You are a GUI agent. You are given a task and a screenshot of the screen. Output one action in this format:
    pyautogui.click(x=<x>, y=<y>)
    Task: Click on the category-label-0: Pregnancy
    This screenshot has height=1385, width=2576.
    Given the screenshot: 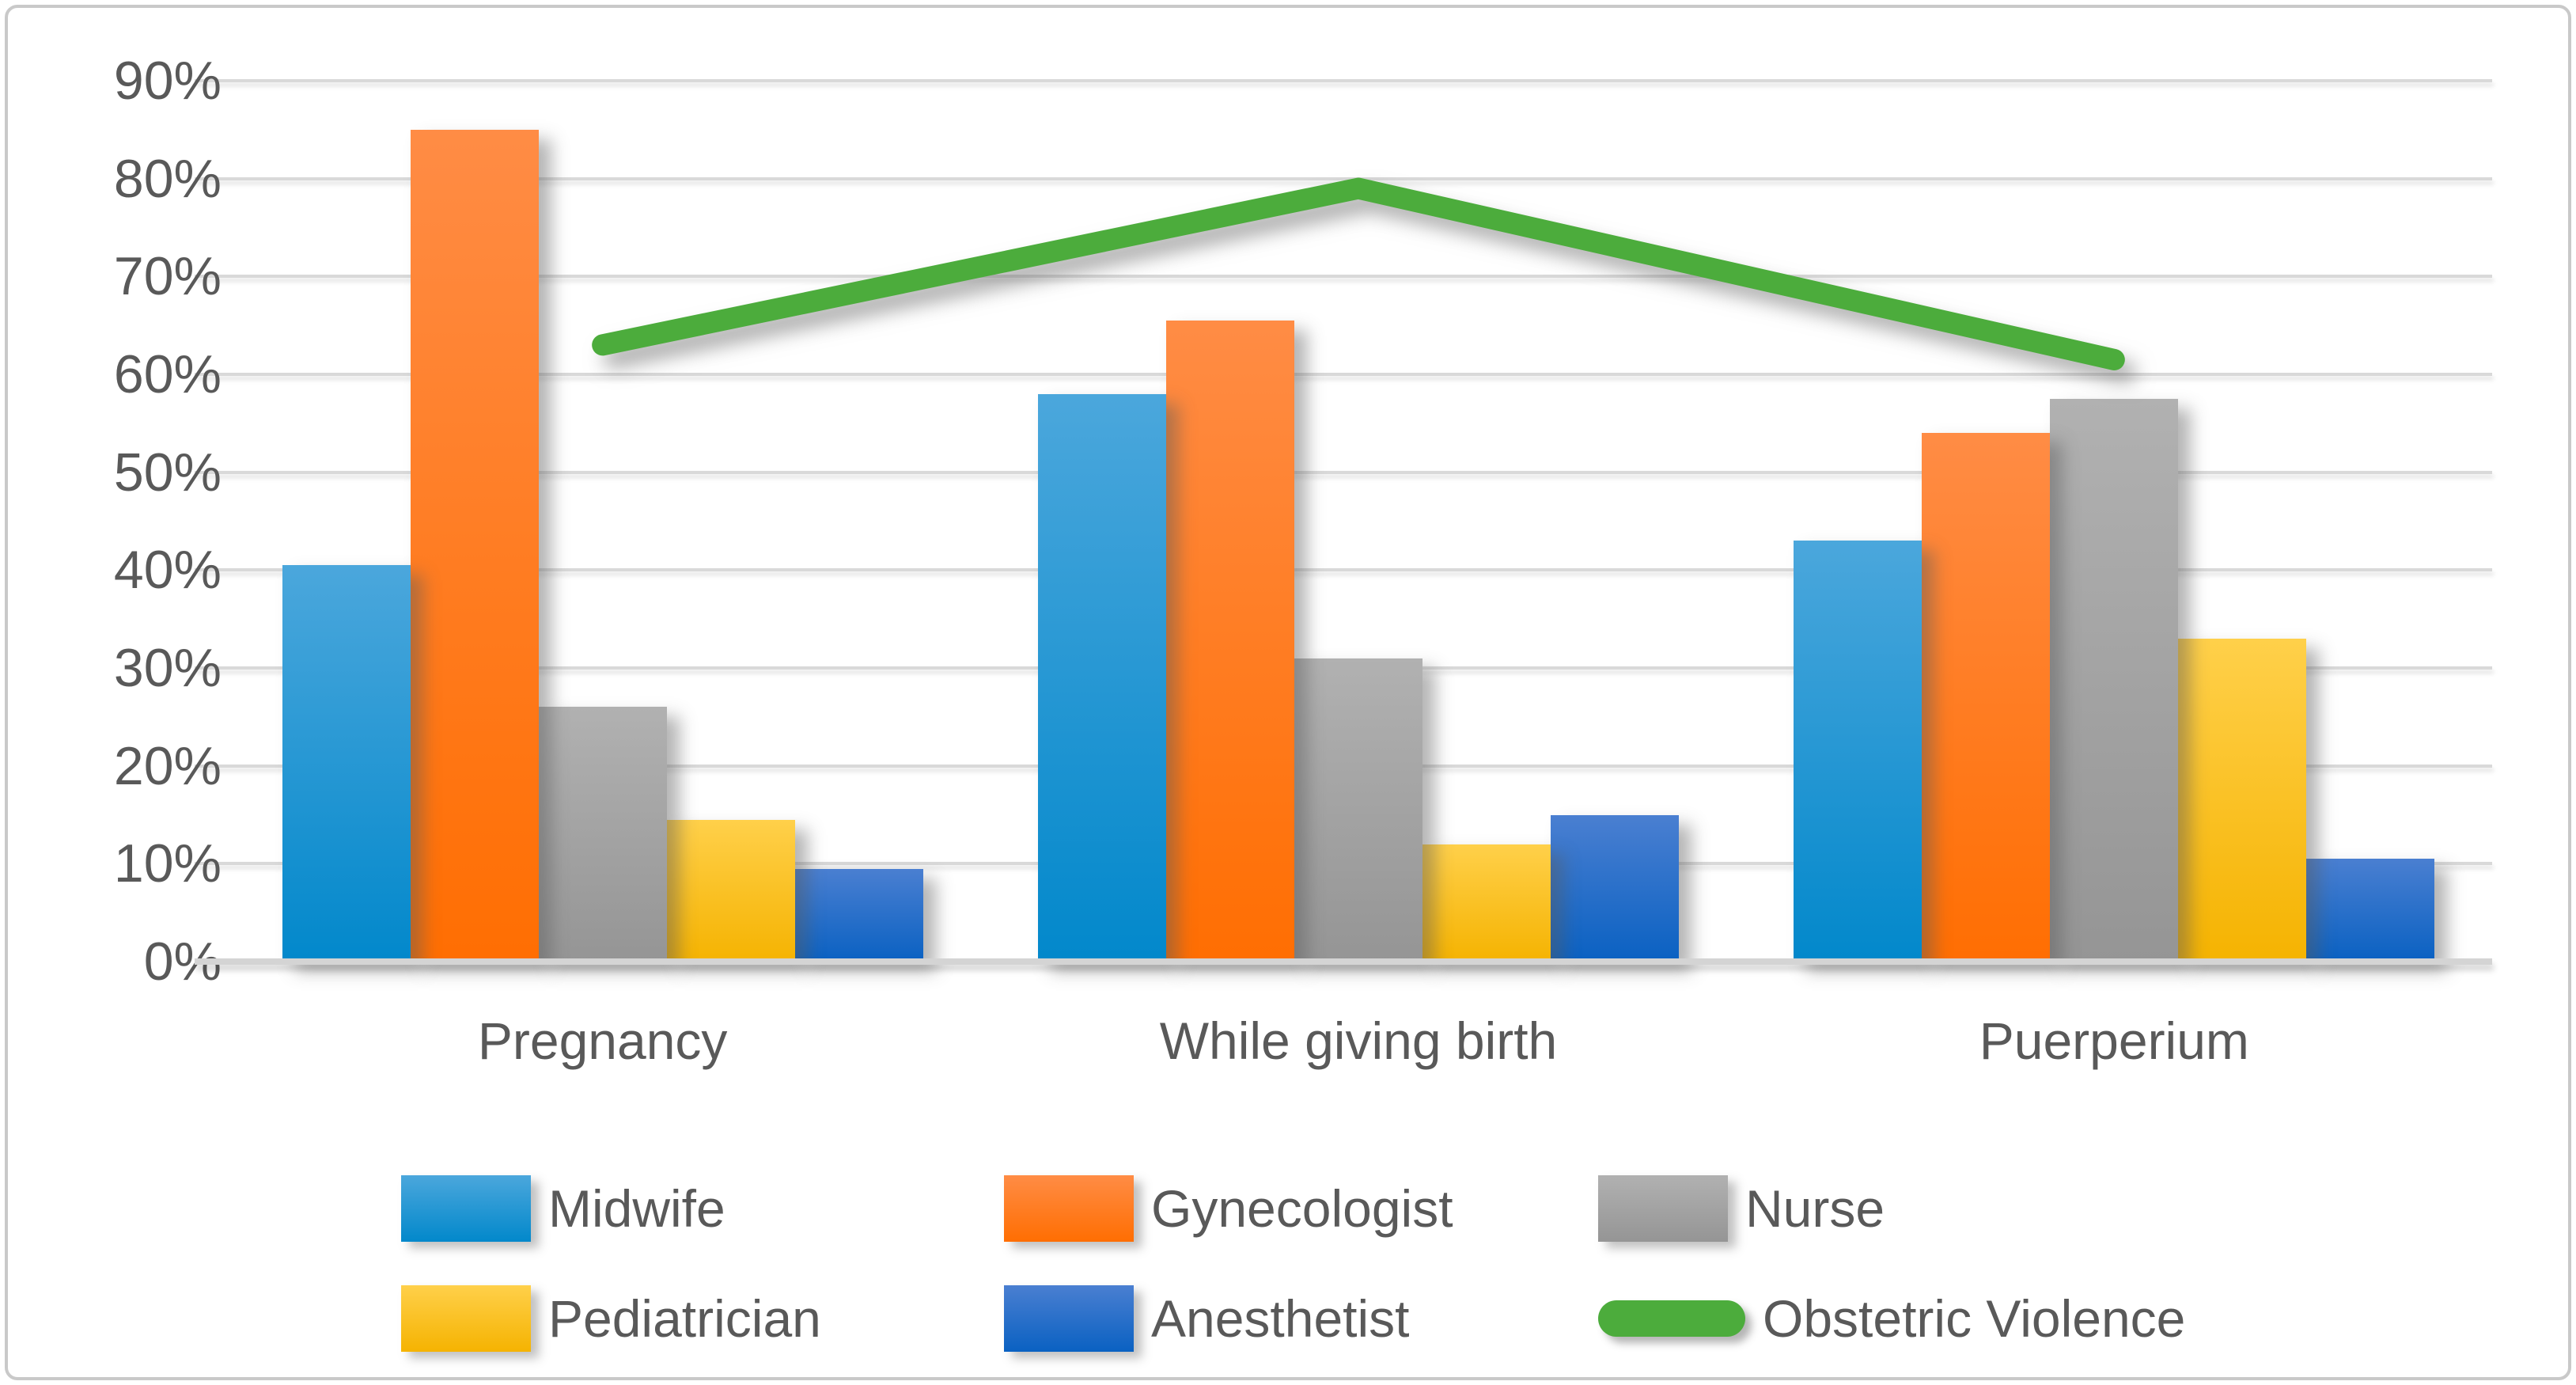 What is the action you would take?
    pyautogui.click(x=602, y=1040)
    